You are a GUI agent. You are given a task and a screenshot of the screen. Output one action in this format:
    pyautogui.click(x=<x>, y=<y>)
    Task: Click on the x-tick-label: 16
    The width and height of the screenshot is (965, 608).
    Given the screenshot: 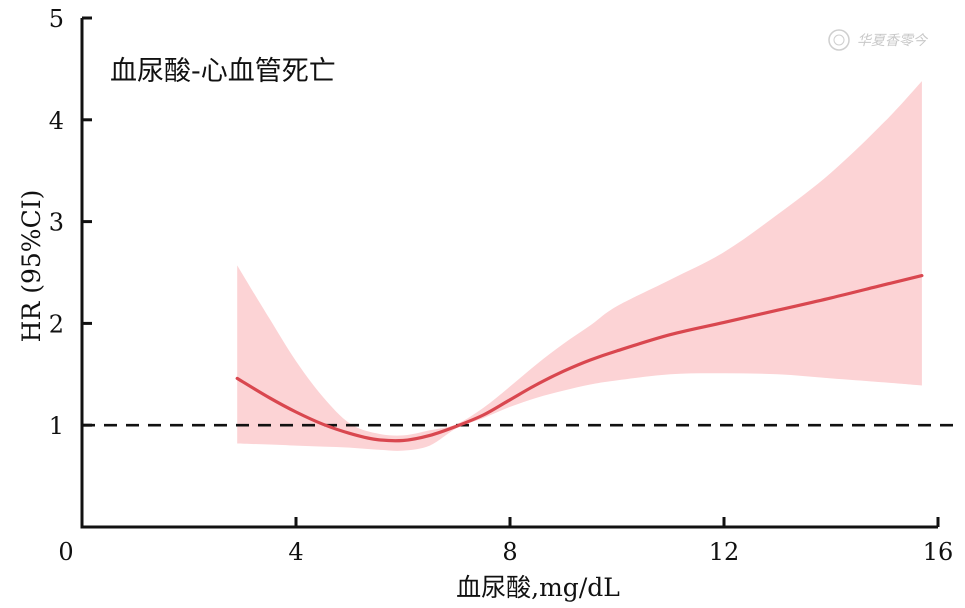 What is the action you would take?
    pyautogui.click(x=938, y=552)
    